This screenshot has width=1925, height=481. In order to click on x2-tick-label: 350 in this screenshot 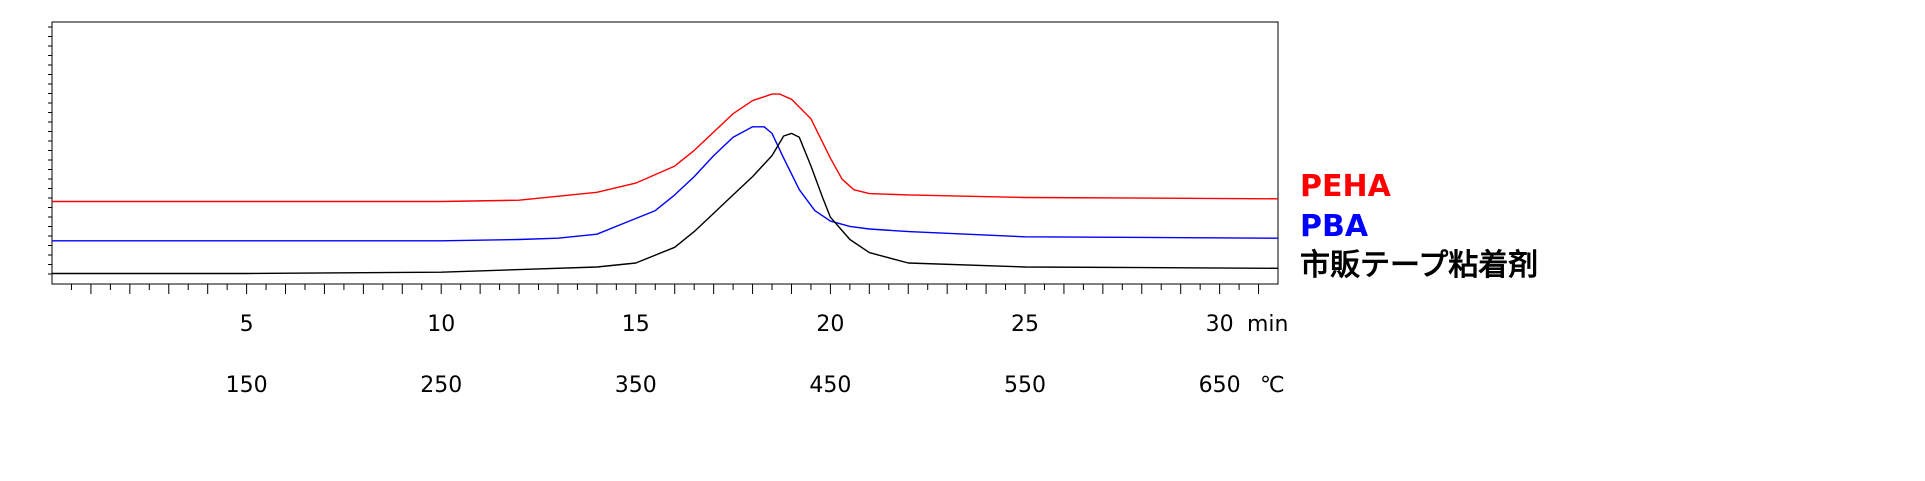, I will do `click(636, 385)`.